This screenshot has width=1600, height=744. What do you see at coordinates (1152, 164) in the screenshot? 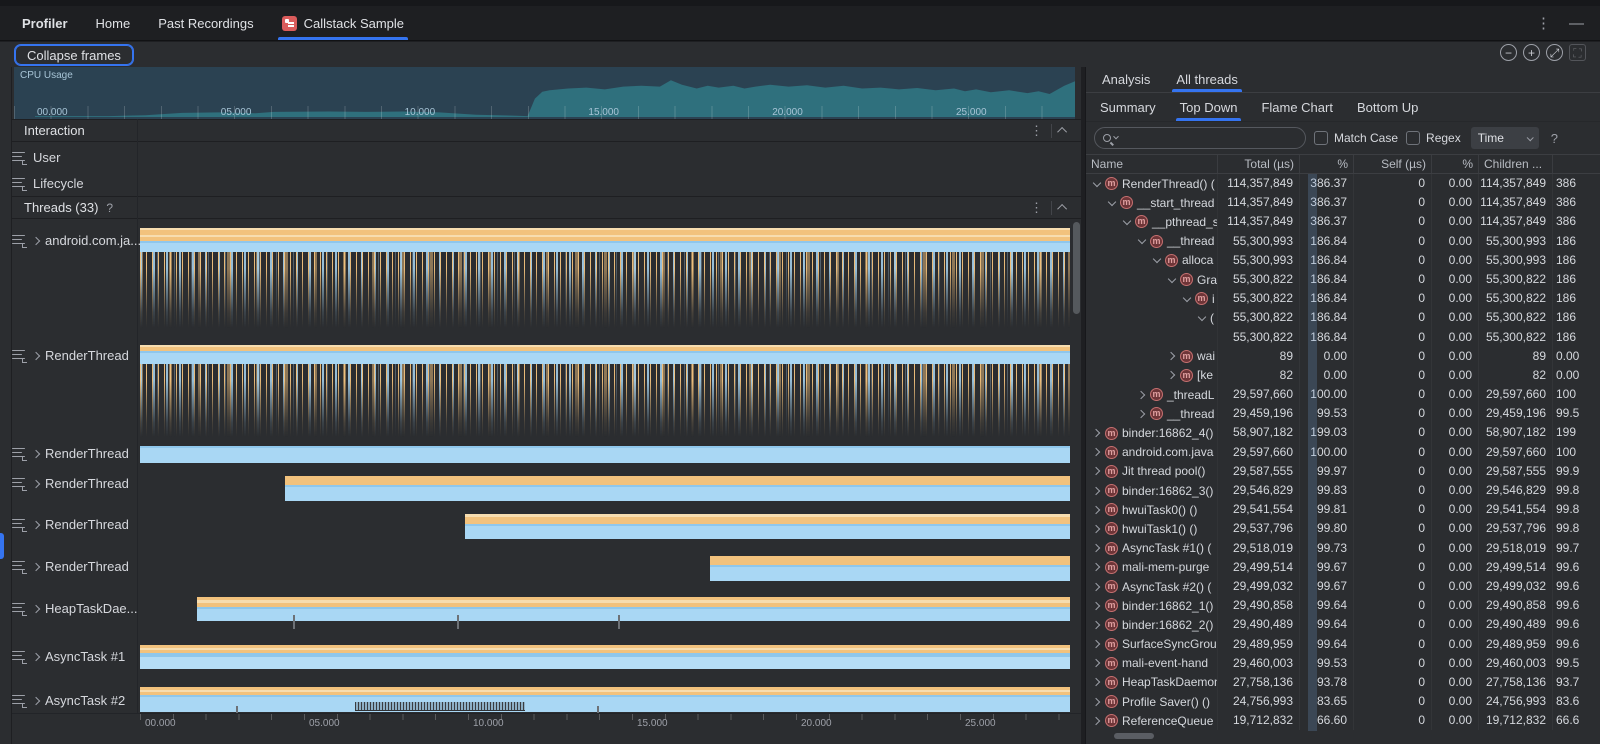
I see `column-header-name: Name` at bounding box center [1152, 164].